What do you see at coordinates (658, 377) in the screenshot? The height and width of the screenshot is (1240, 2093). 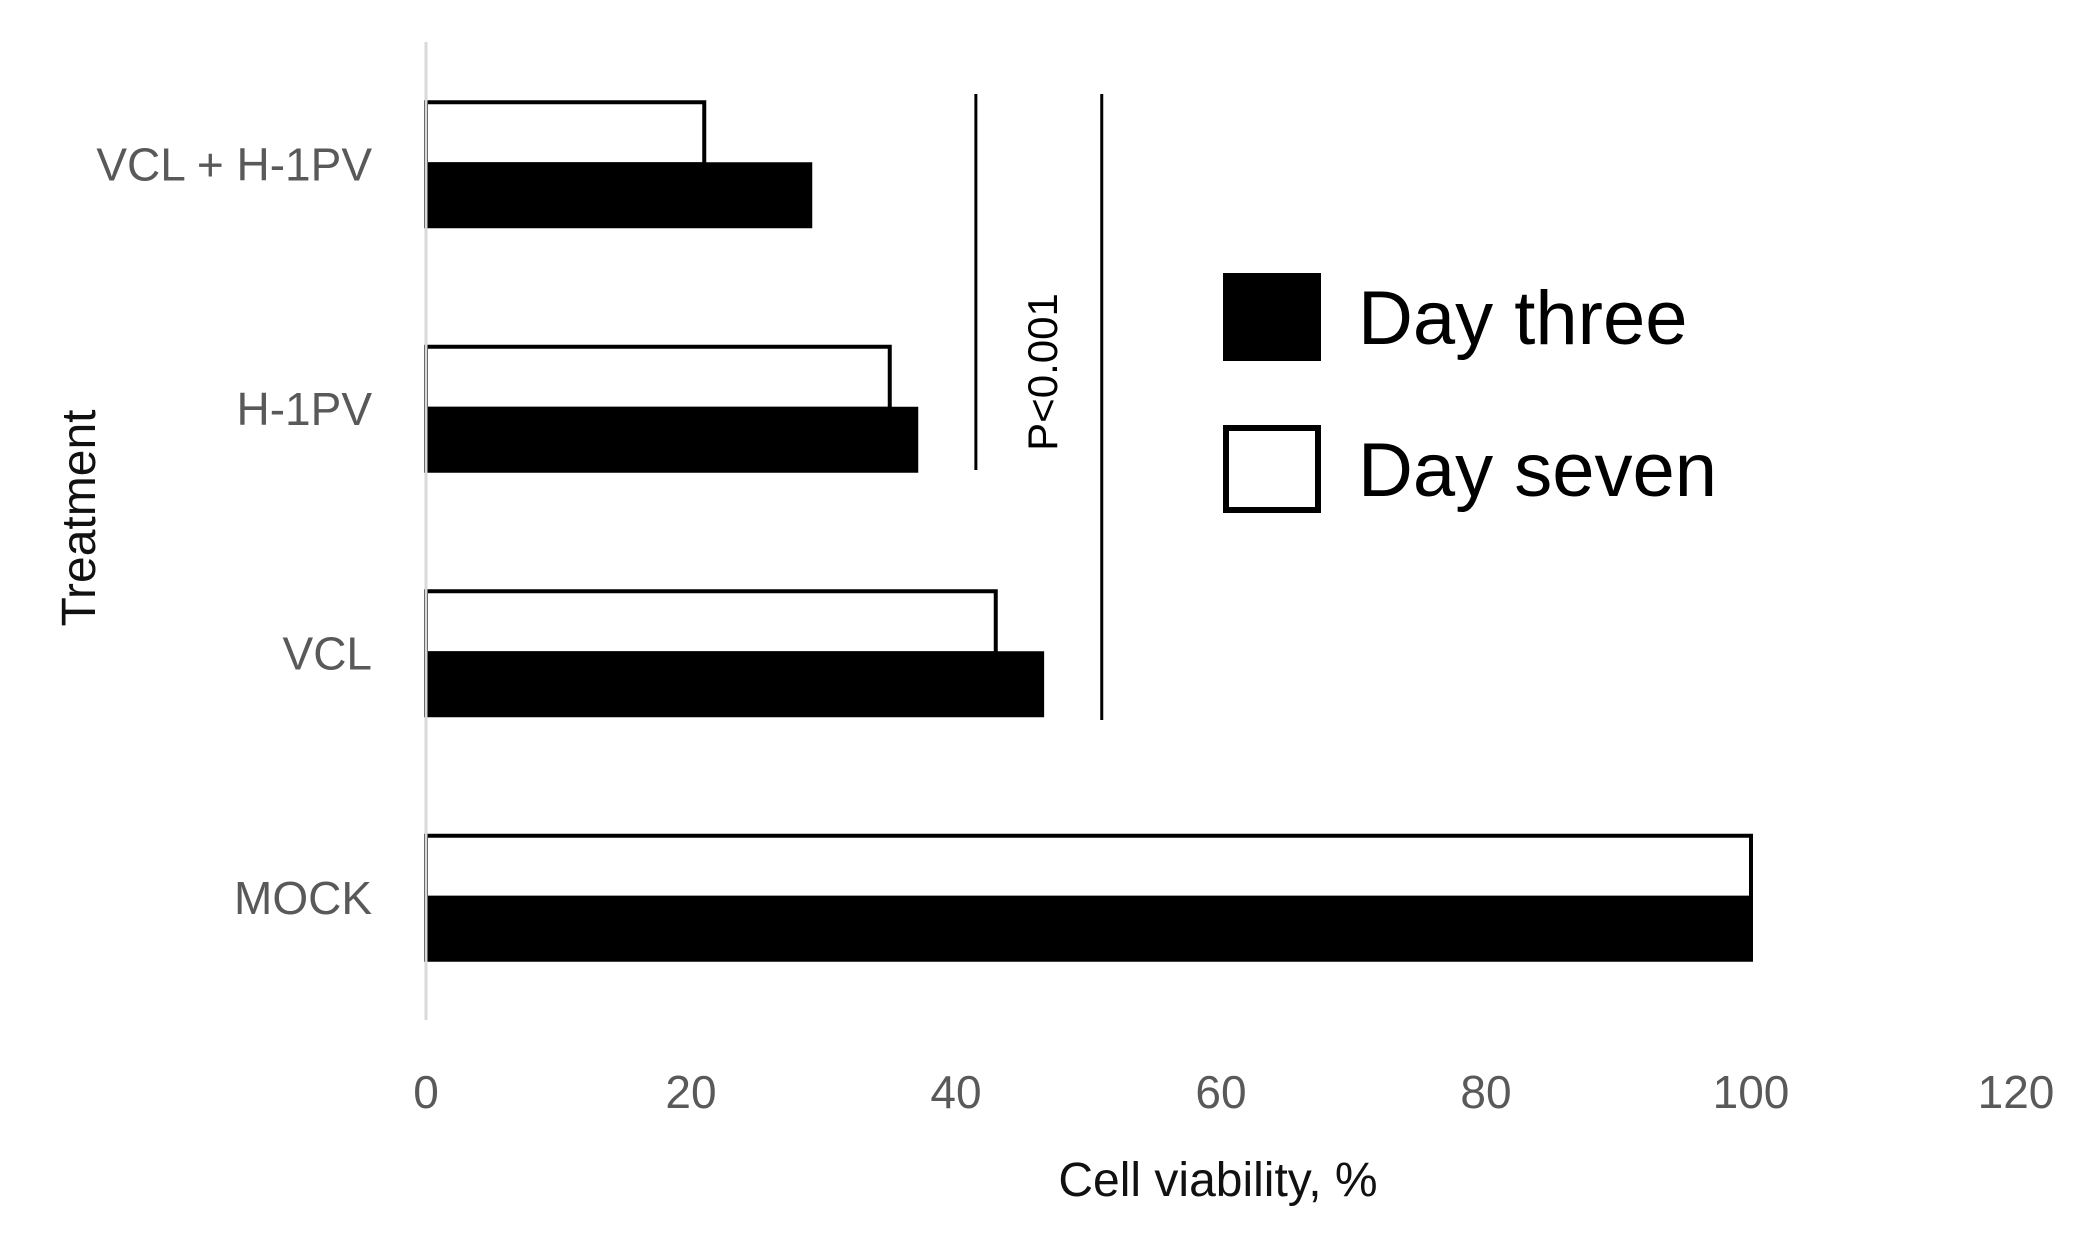 I see `bar-day-seven-h-1pv` at bounding box center [658, 377].